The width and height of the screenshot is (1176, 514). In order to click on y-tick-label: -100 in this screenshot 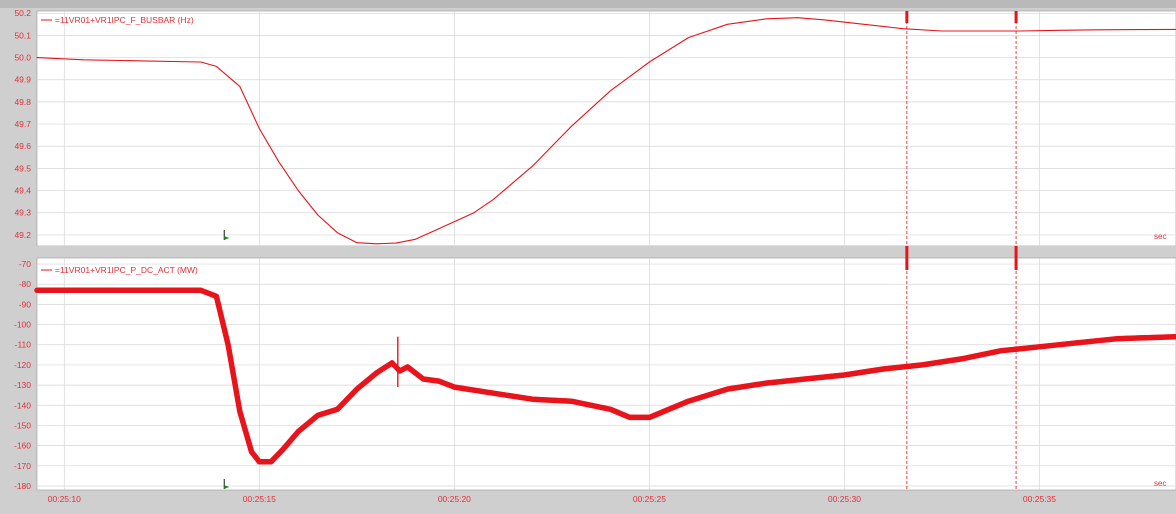, I will do `click(22, 325)`.